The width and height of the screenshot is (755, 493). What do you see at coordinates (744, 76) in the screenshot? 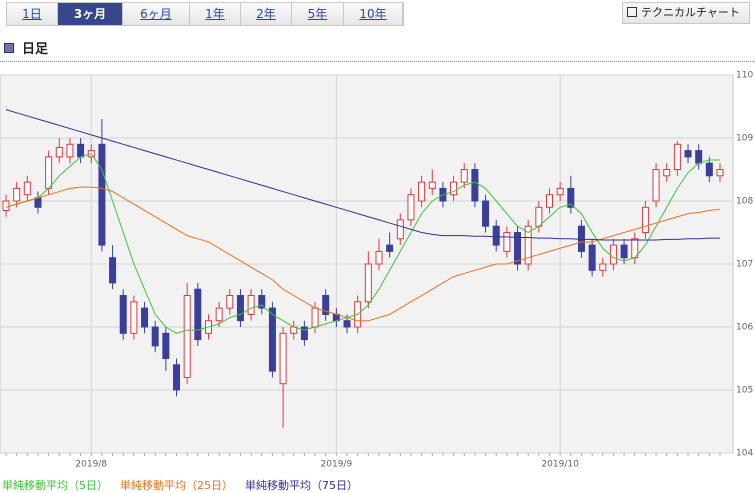
I see `y-tick-label: 110` at bounding box center [744, 76].